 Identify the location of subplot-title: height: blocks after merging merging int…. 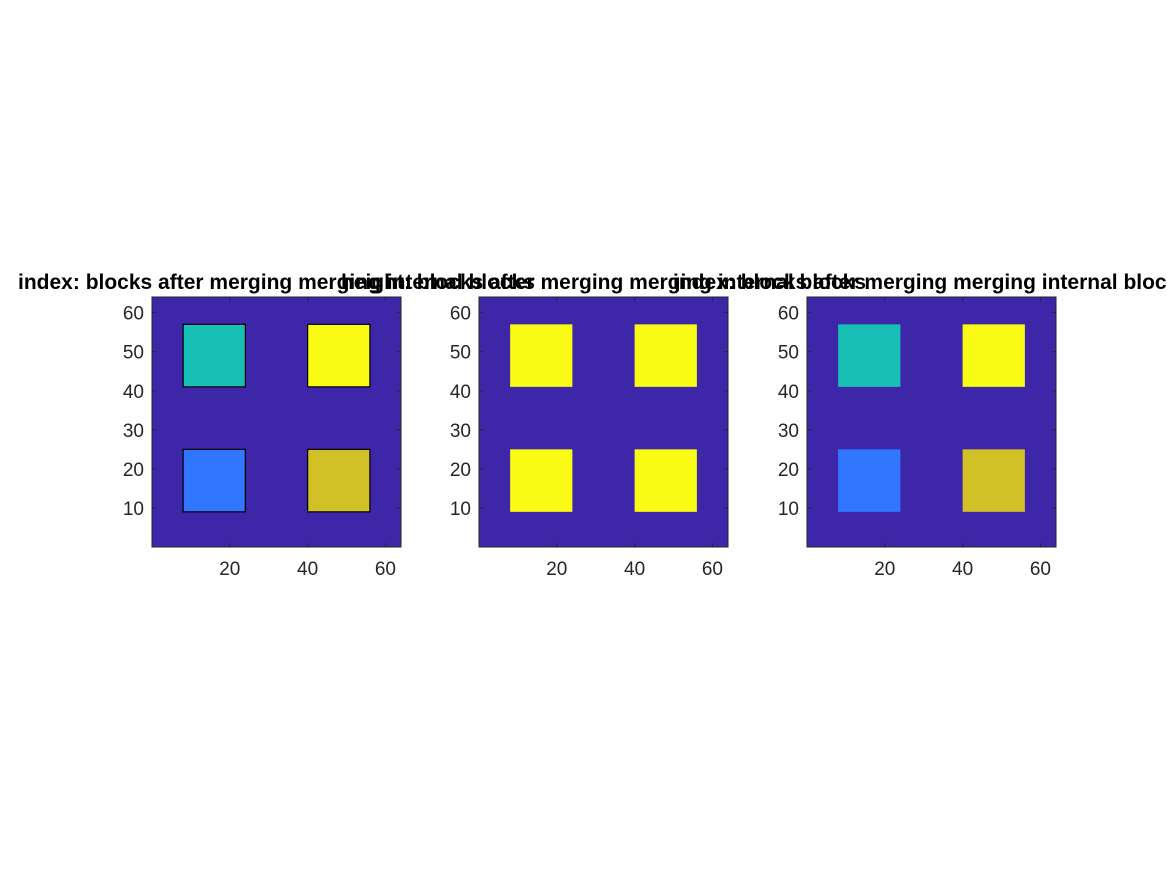
(603, 282).